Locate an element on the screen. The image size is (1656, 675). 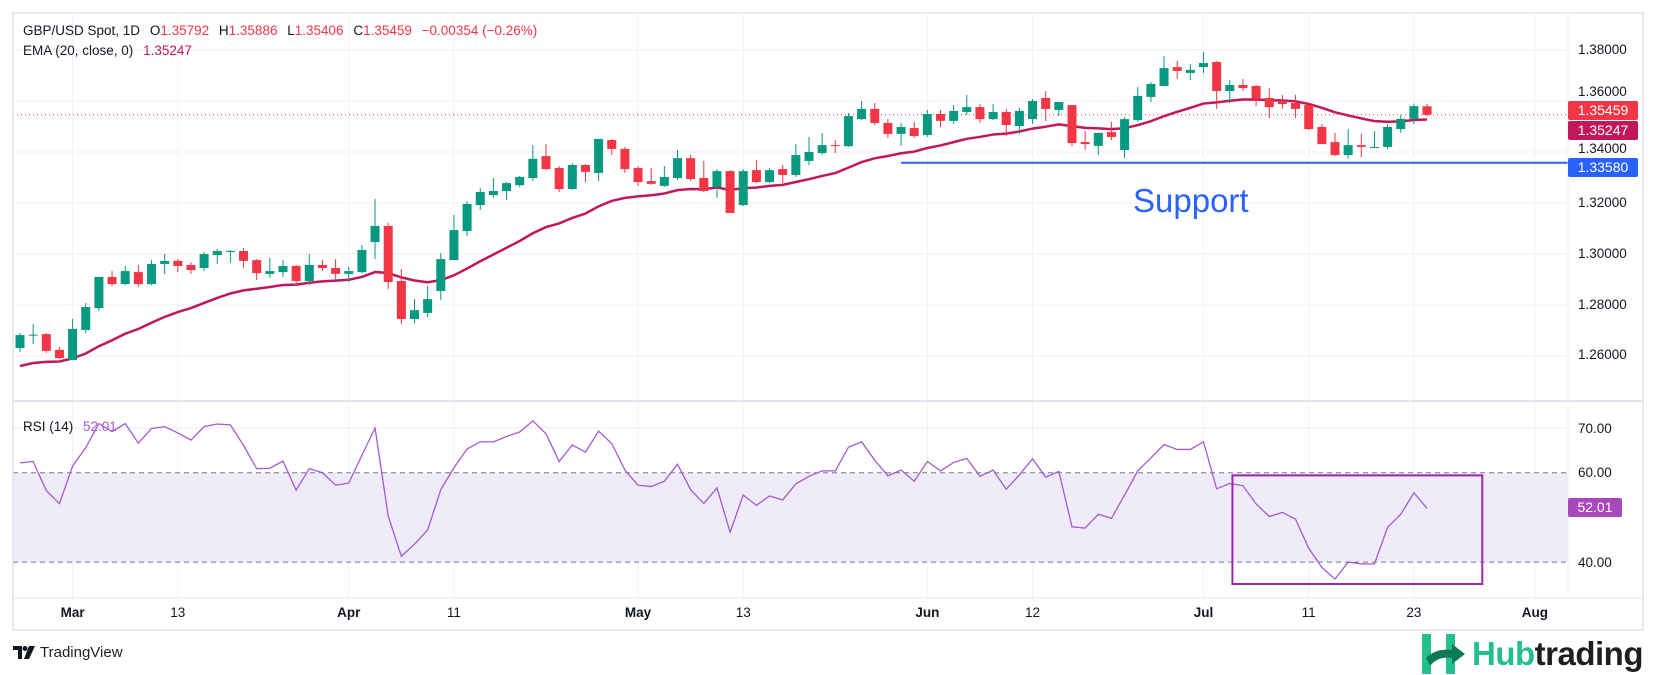
time-tick-label: 23 is located at coordinates (1414, 612).